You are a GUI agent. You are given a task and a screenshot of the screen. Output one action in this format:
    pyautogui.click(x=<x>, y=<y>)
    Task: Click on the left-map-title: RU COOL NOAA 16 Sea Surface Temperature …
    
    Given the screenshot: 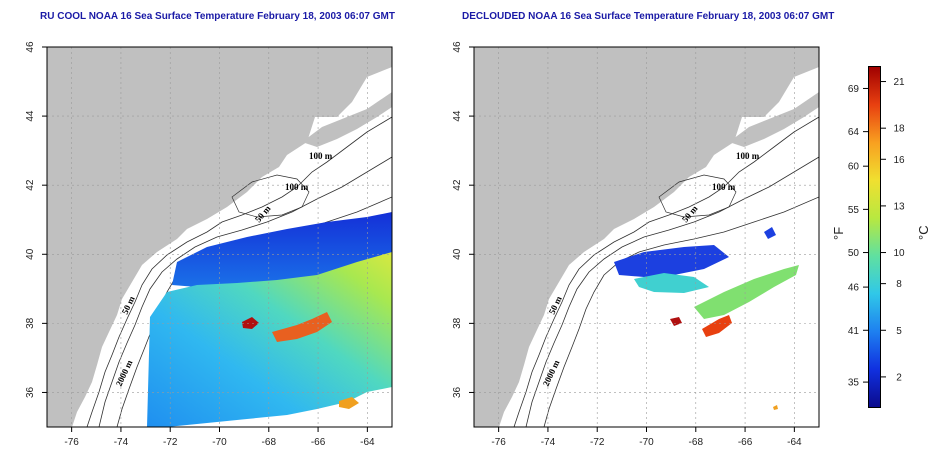 What is the action you would take?
    pyautogui.click(x=217, y=16)
    